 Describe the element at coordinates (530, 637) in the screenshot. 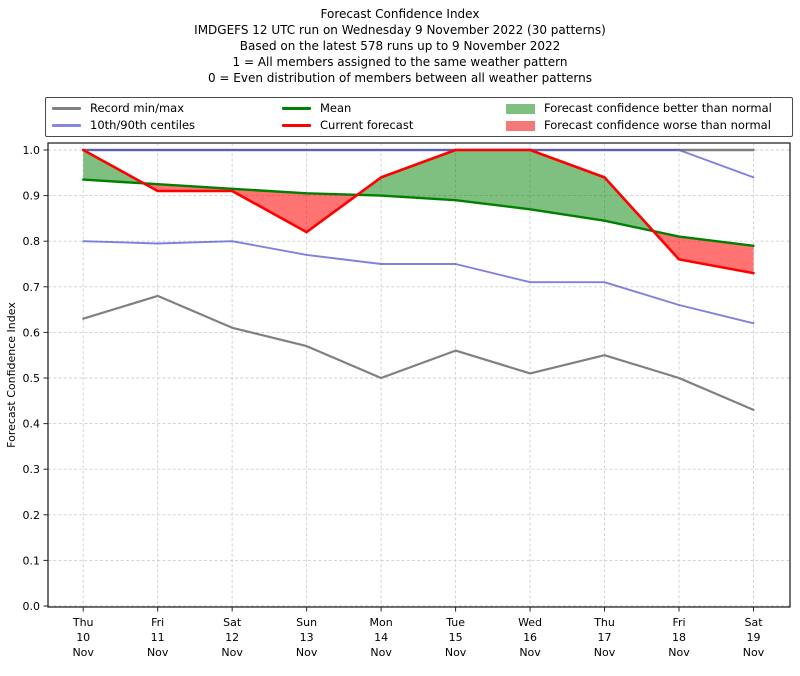

I see `x-tick-label: 16` at that location.